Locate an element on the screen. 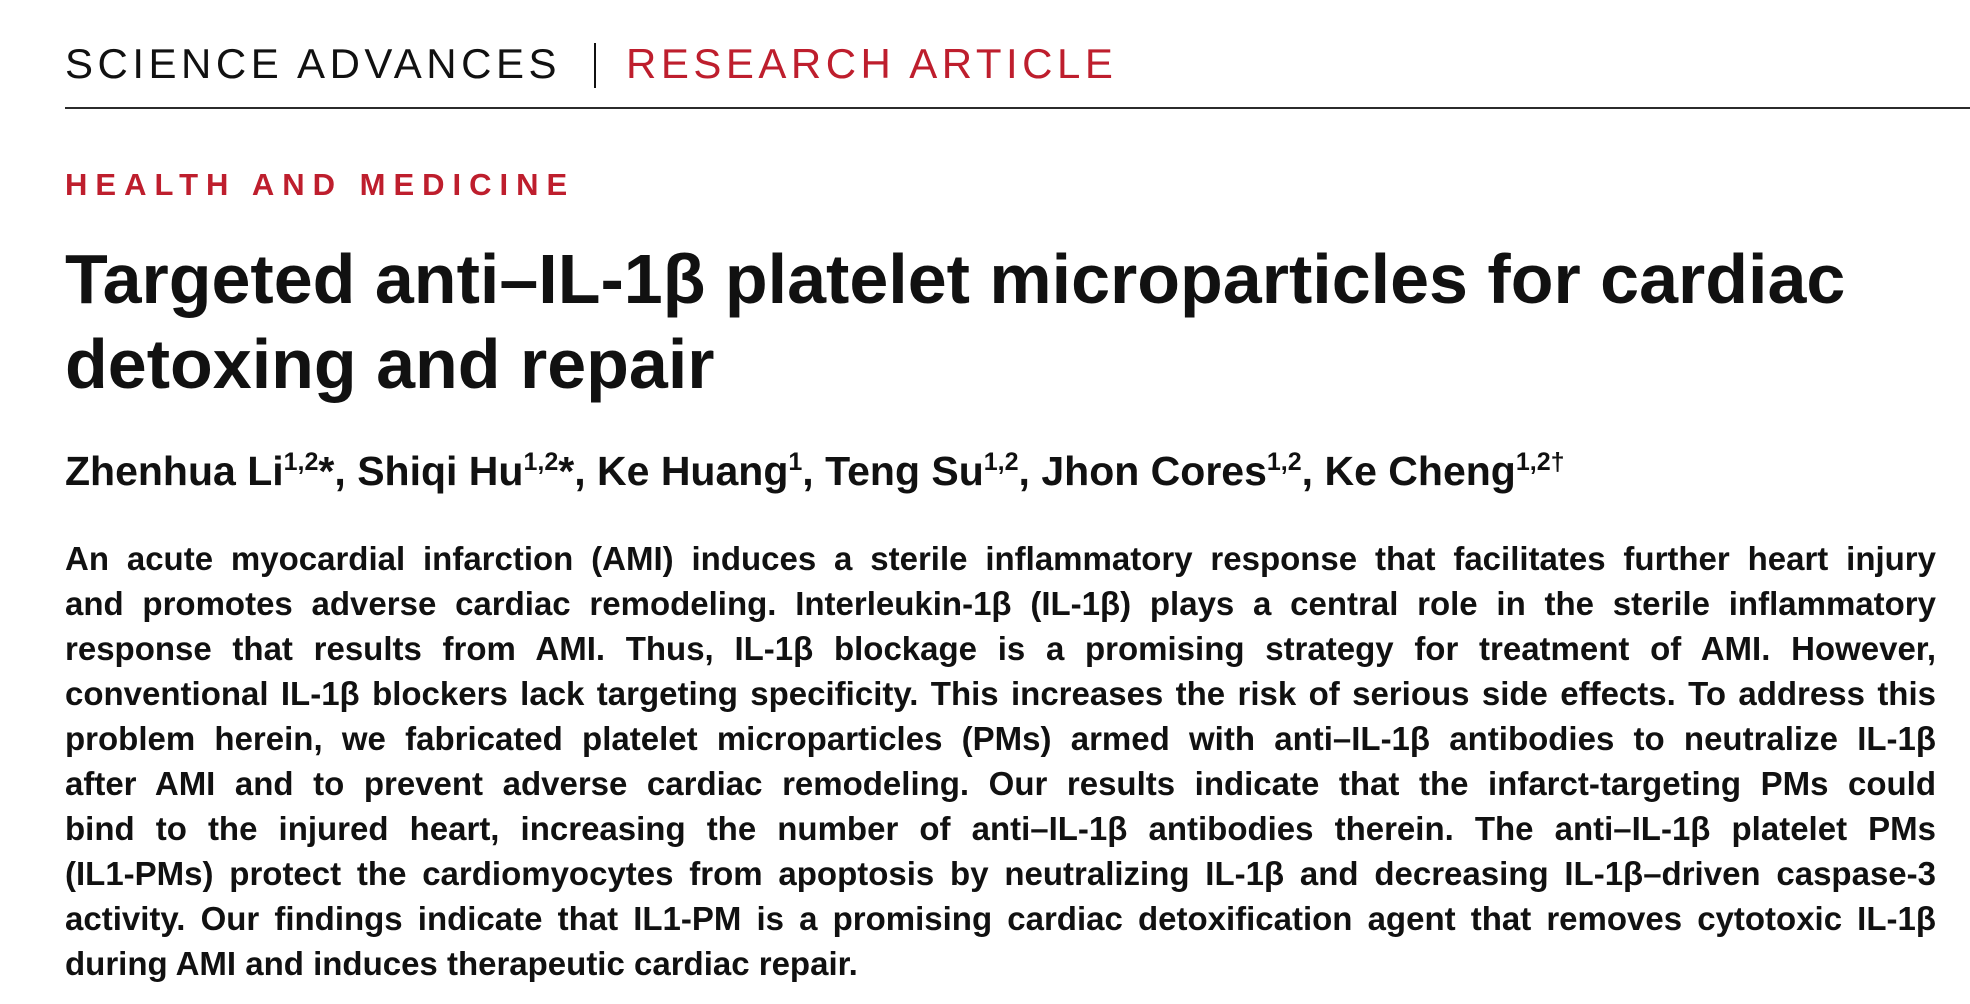 The width and height of the screenshot is (1970, 1004). author: Jhon Cores1,2, is located at coordinates (1177, 471).